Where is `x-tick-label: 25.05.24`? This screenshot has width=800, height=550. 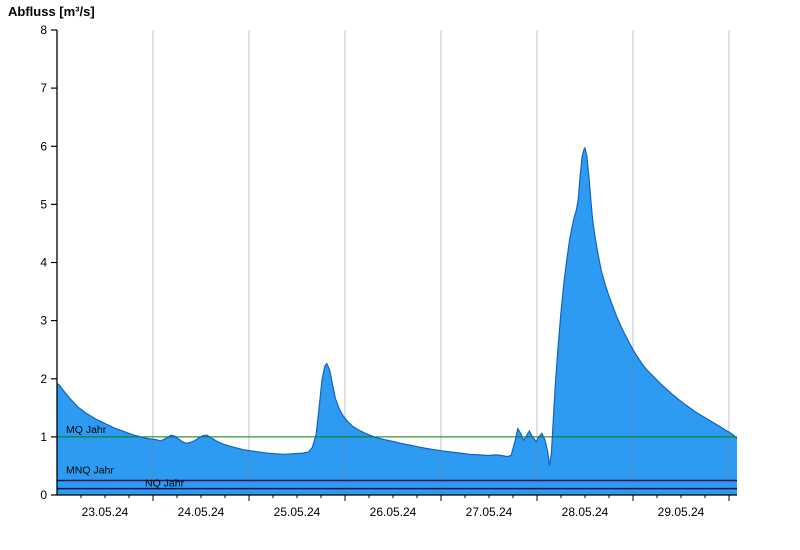 x-tick-label: 25.05.24 is located at coordinates (297, 512).